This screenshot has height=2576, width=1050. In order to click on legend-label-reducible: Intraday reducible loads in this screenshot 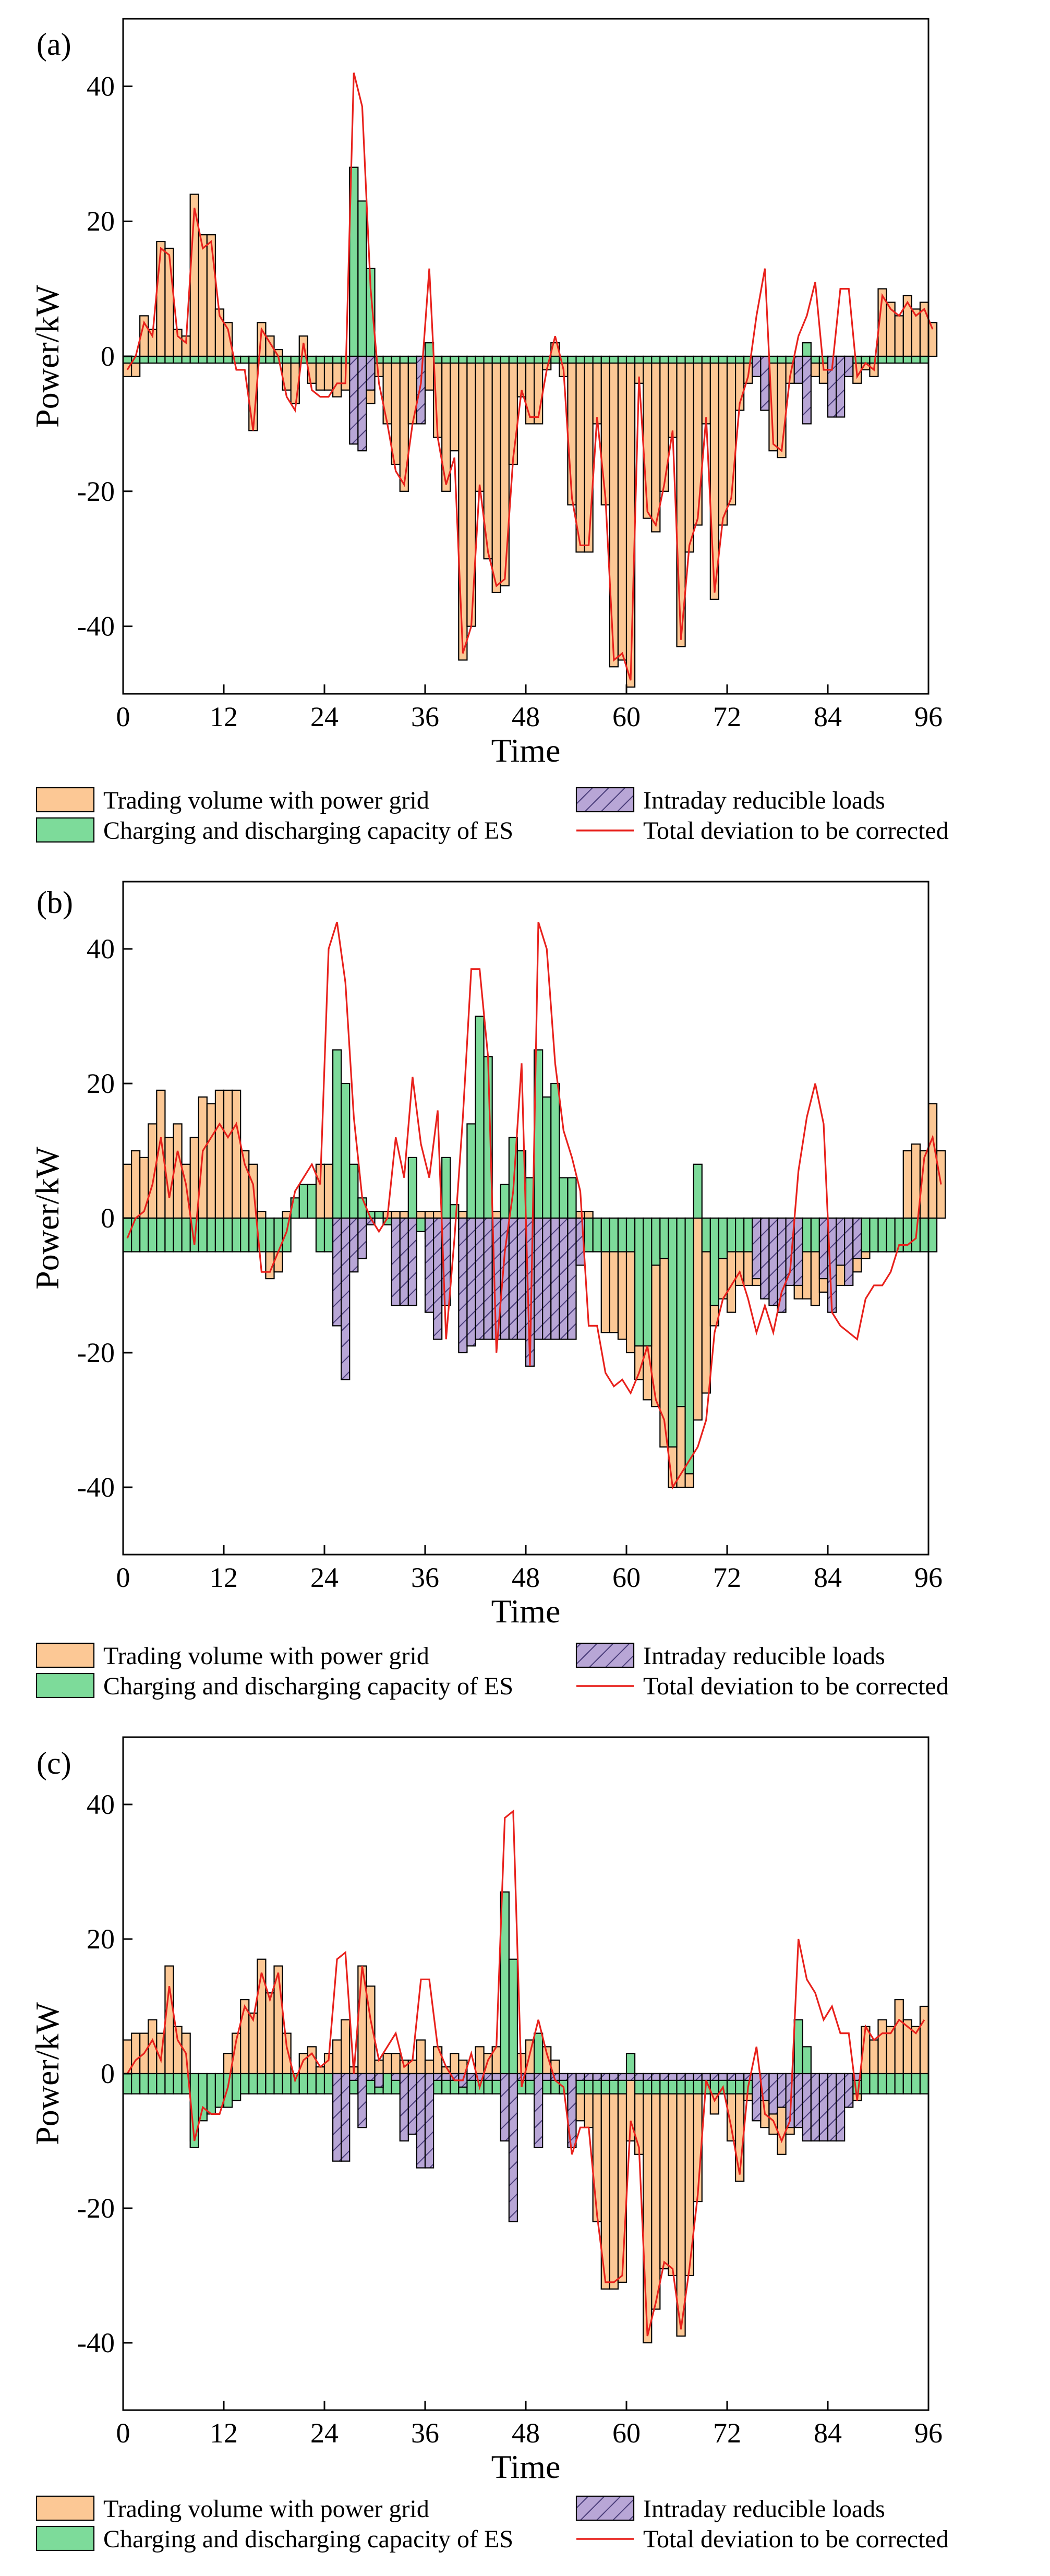, I will do `click(764, 1656)`.